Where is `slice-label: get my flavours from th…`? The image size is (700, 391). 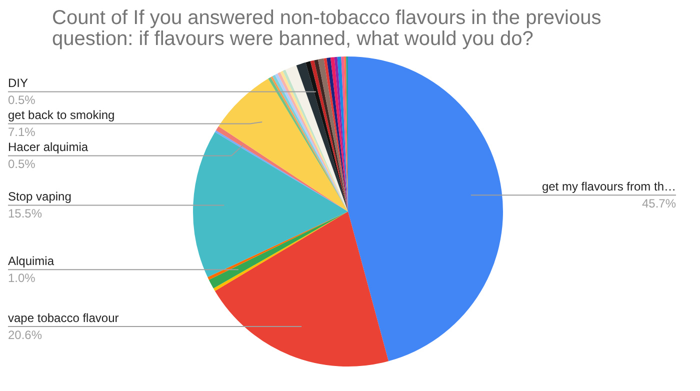
slice-label: get my flavours from th… is located at coordinates (609, 186).